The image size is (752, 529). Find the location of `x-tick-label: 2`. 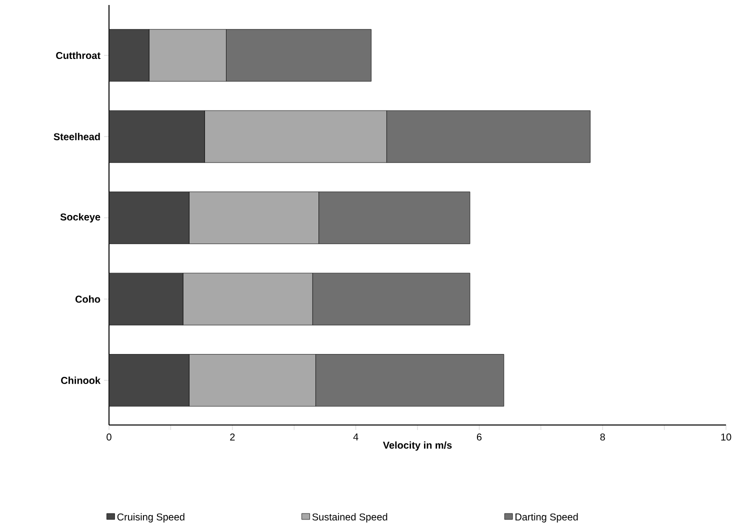

x-tick-label: 2 is located at coordinates (232, 436).